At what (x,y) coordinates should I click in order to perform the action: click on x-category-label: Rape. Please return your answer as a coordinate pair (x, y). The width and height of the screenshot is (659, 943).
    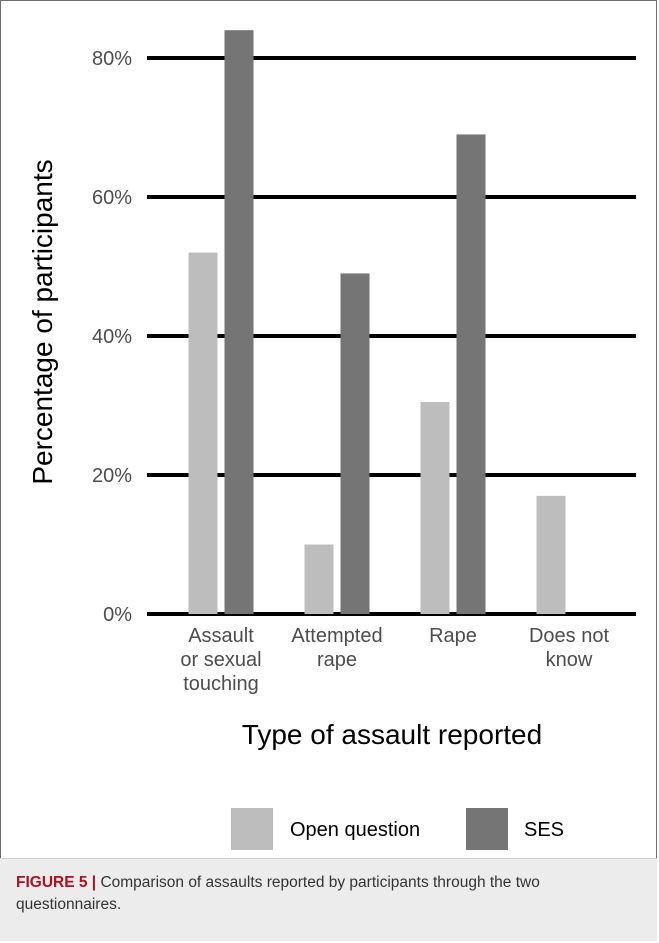
    Looking at the image, I should click on (453, 636).